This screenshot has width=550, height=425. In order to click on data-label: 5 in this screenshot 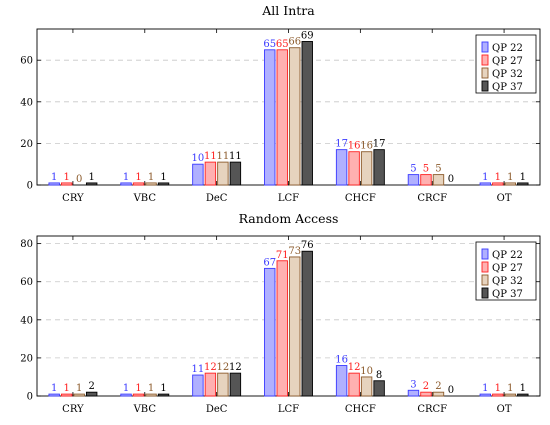, I will do `click(426, 169)`.